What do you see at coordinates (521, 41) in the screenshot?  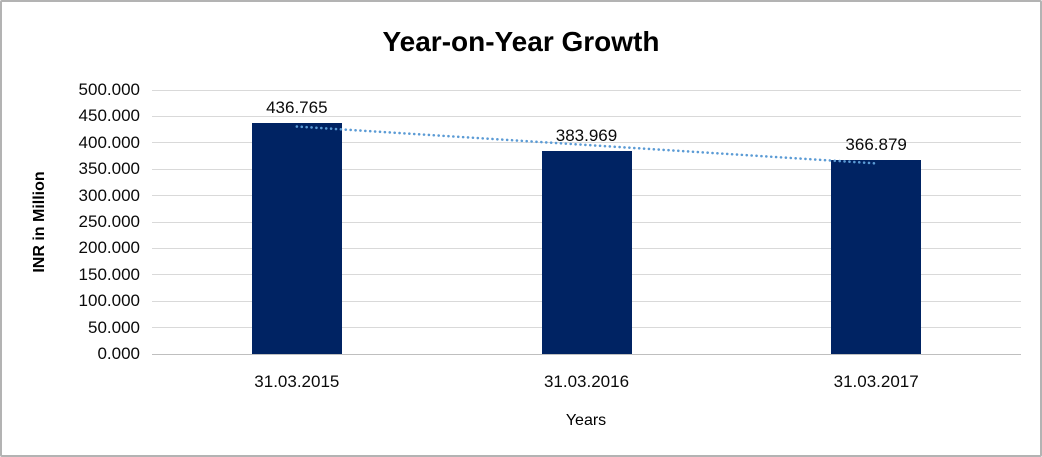 I see `chart-title: Year-on-Year Growth` at bounding box center [521, 41].